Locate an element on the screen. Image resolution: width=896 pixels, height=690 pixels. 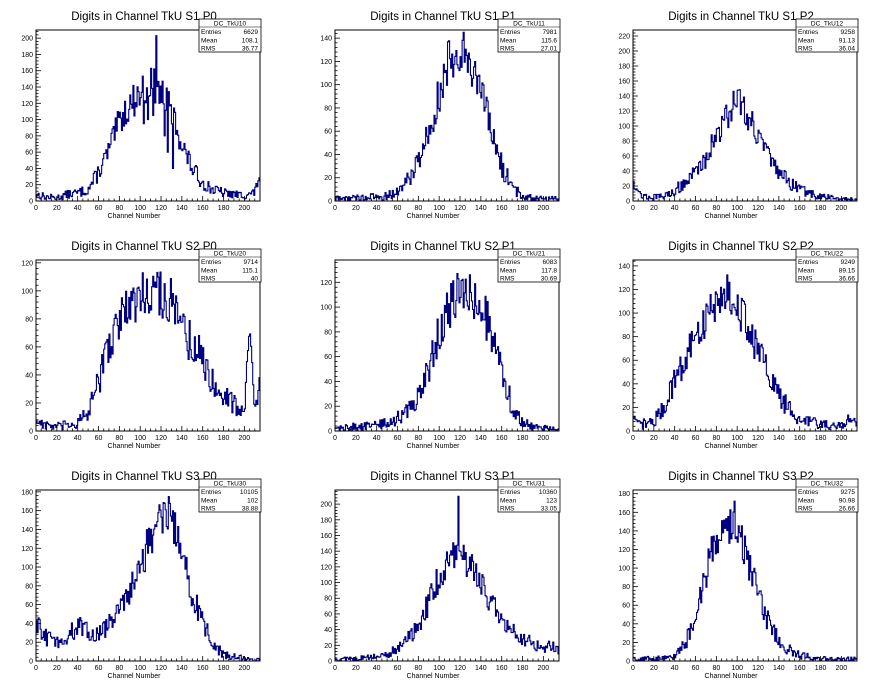
y-tick-label: 100 is located at coordinates (326, 85).